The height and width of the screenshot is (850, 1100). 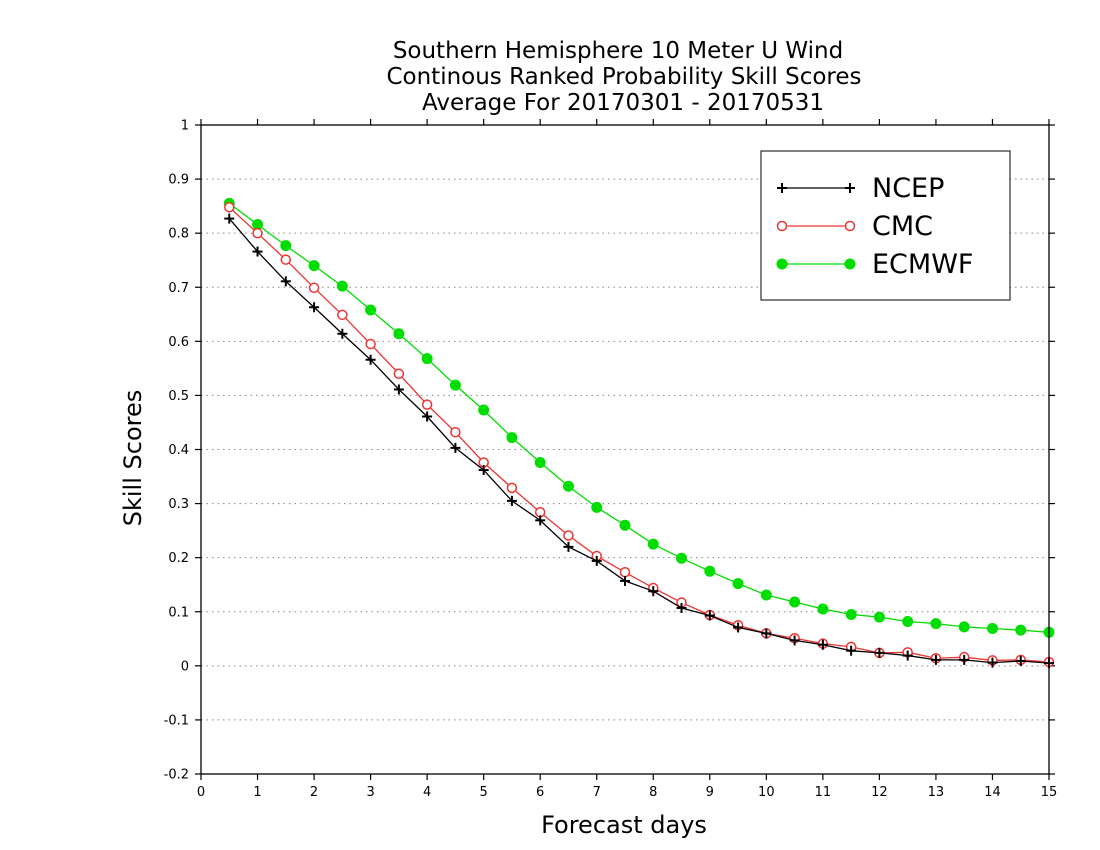 What do you see at coordinates (176, 775) in the screenshot?
I see `y-tick-label: -0.2` at bounding box center [176, 775].